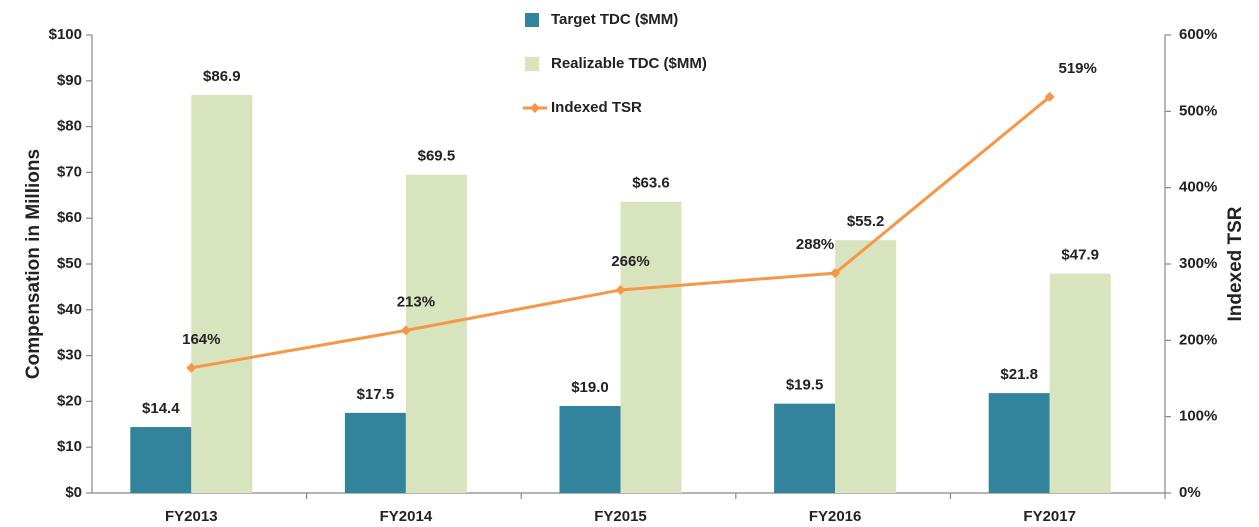 This screenshot has width=1259, height=527. Describe the element at coordinates (629, 63) in the screenshot. I see `legend-label: Realizable TDC ($MM)` at that location.